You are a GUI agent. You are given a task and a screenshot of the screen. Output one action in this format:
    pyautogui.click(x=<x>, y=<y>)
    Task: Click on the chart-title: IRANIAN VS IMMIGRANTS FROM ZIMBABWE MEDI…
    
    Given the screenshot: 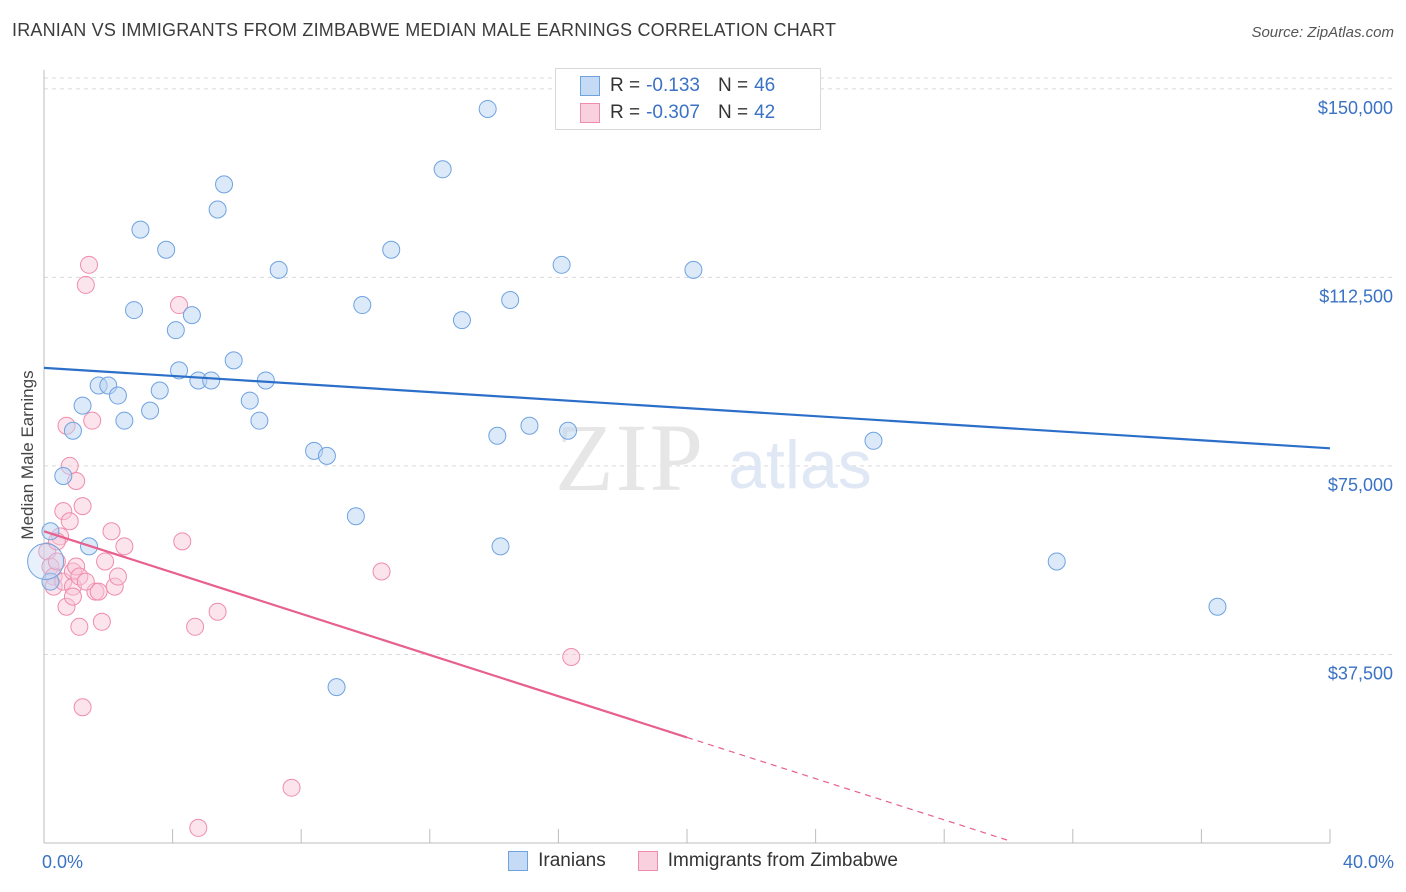 What is the action you would take?
    pyautogui.click(x=424, y=30)
    